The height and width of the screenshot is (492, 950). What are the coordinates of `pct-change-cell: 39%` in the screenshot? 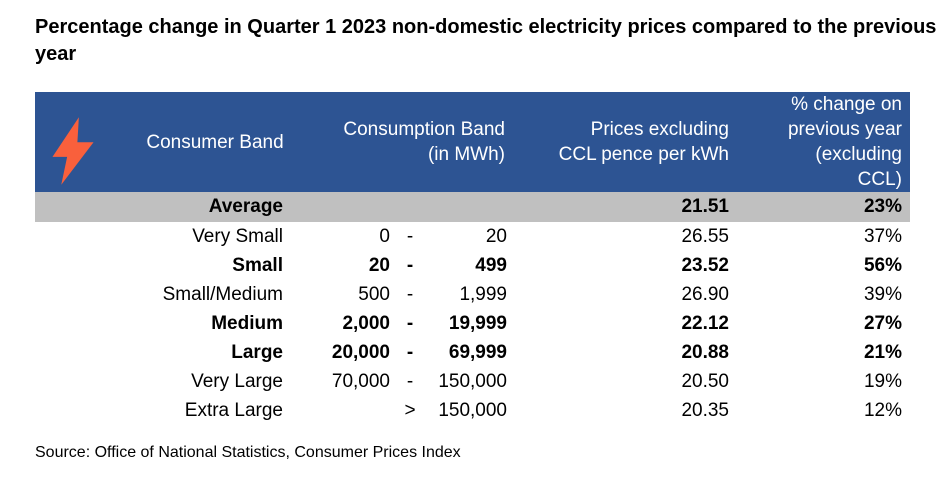 It's located at (882, 294).